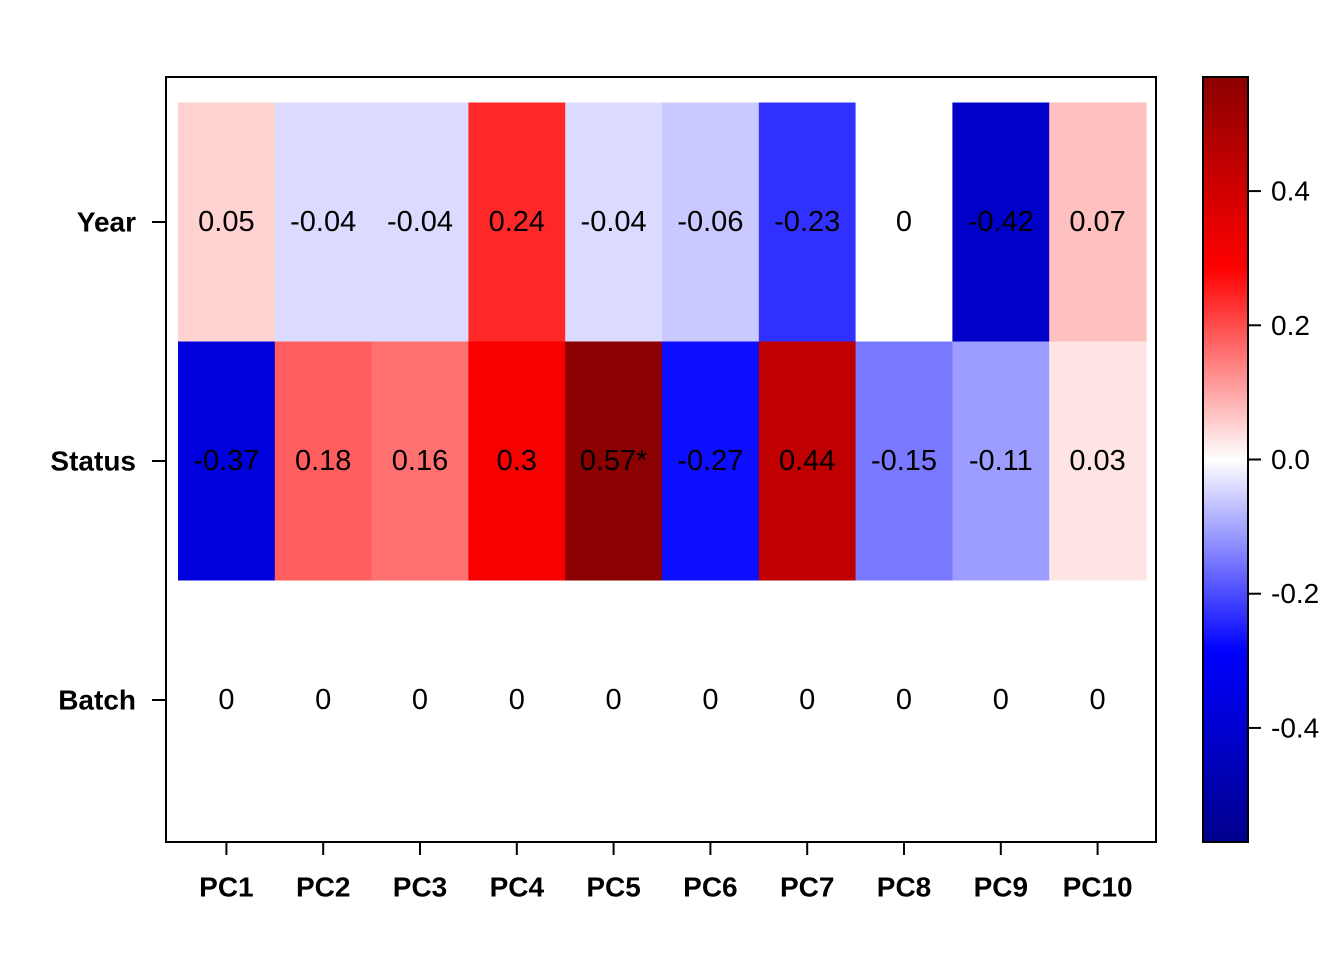 This screenshot has width=1344, height=960. I want to click on x-tick-label: PC4, so click(517, 887).